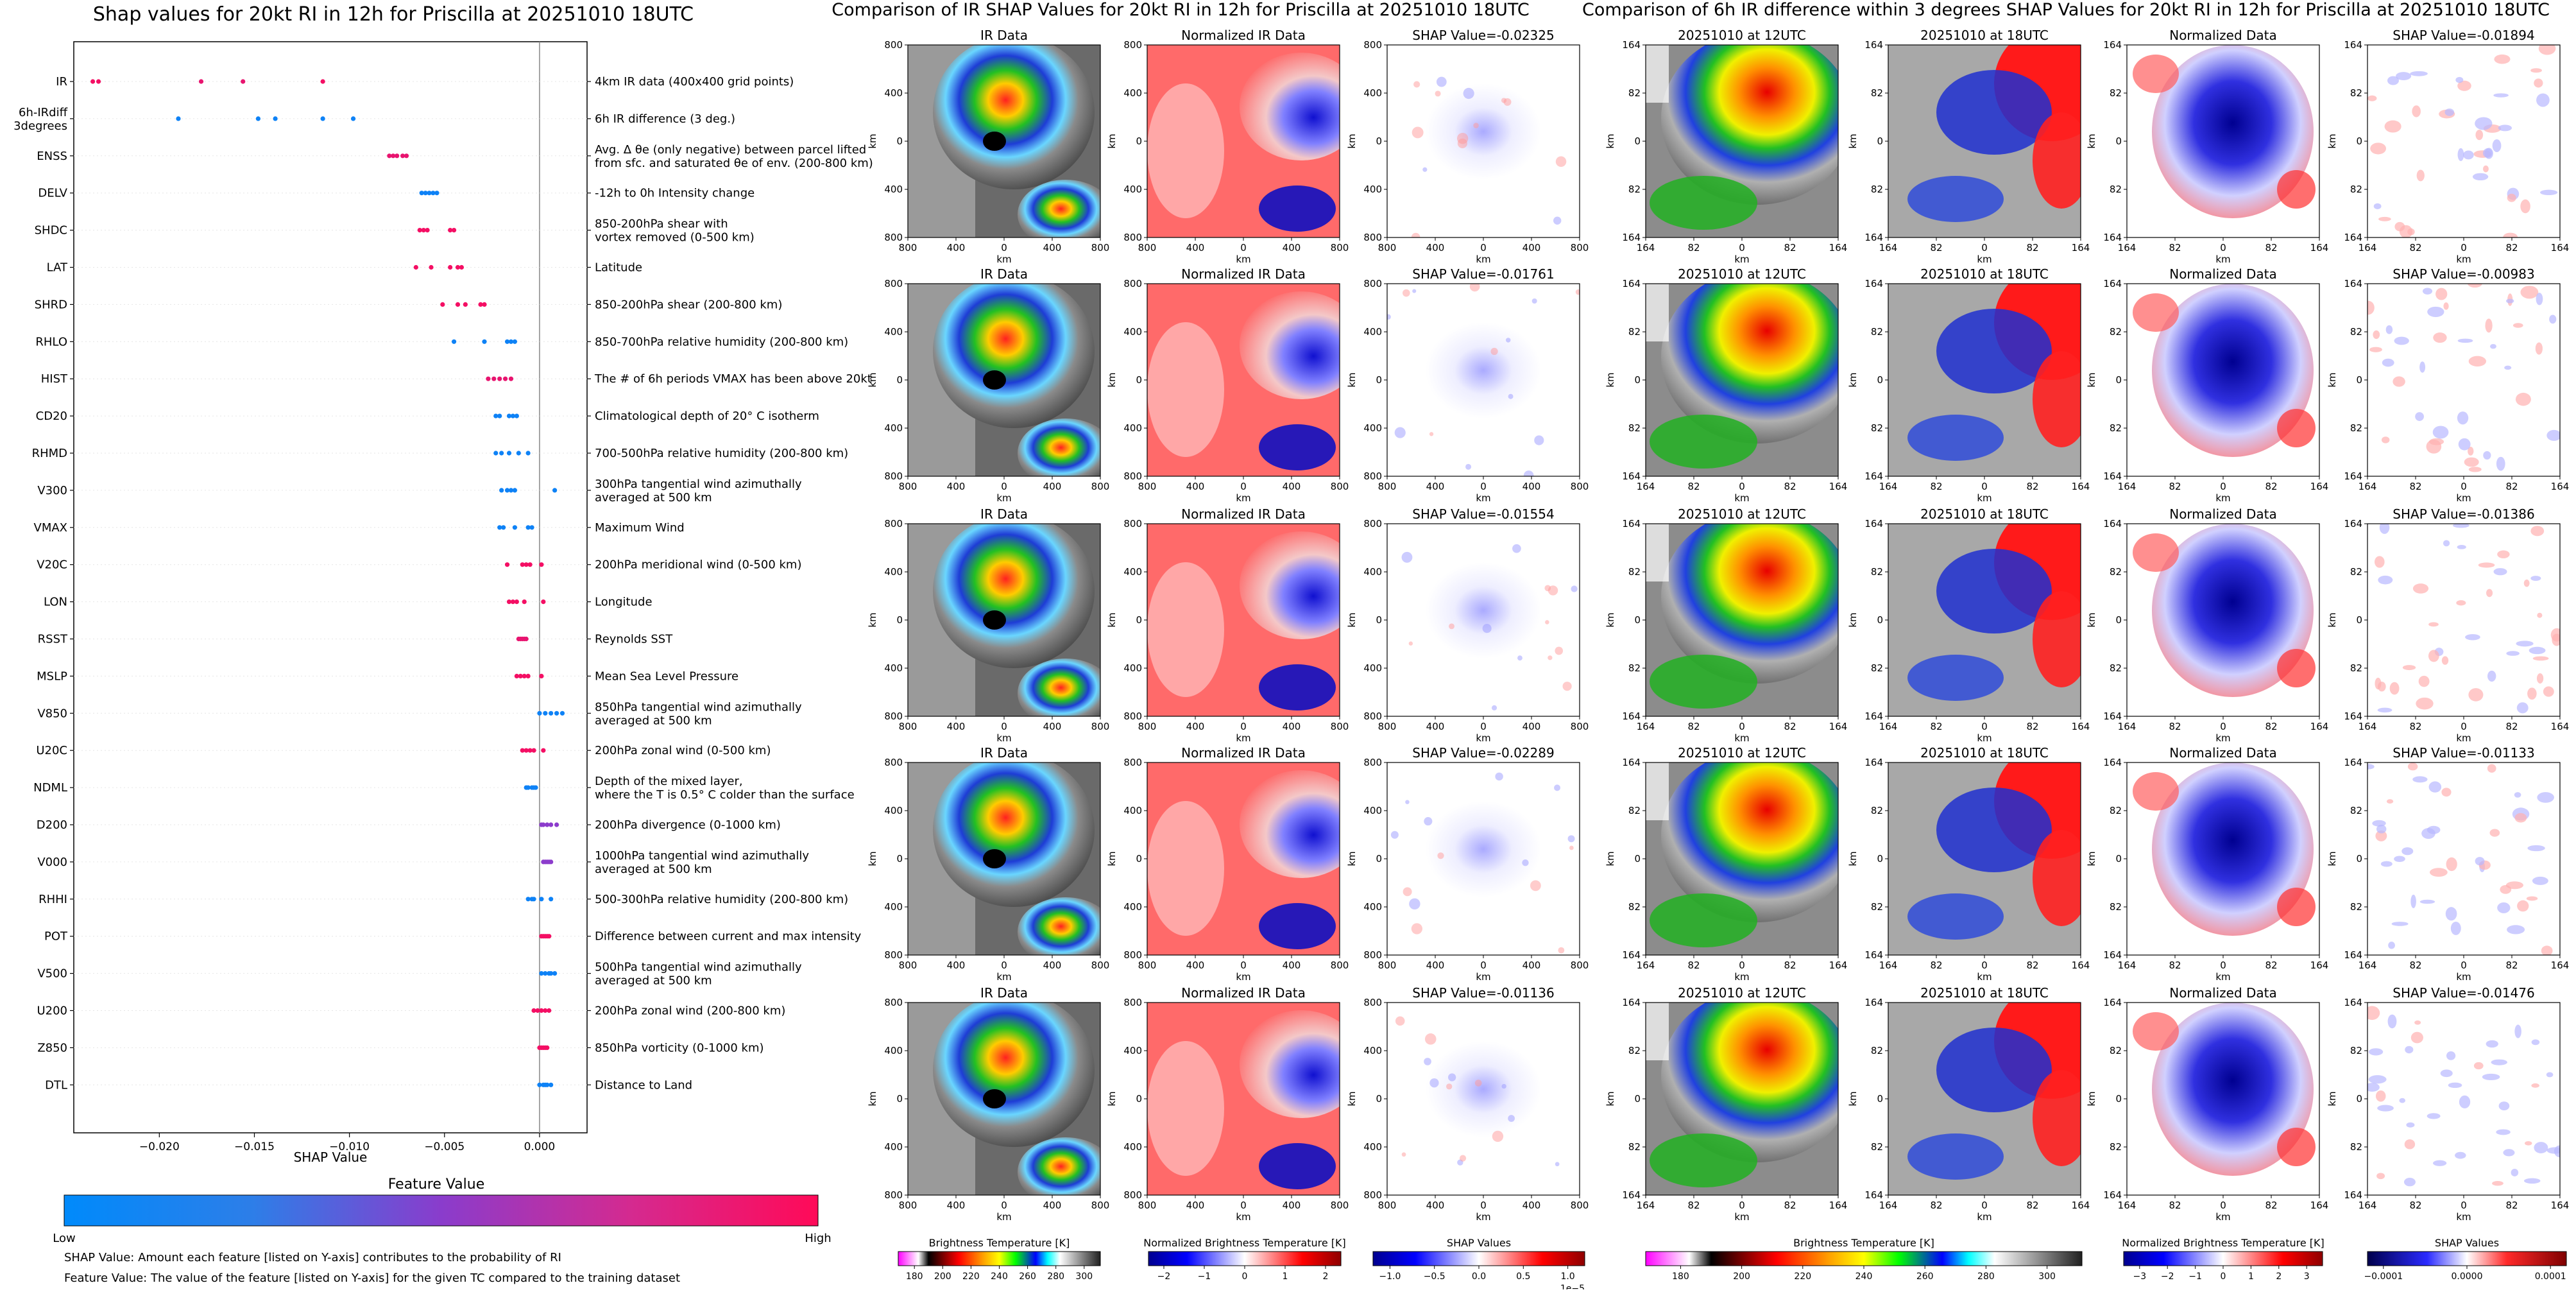  I want to click on feature-row-dtl: DTL Distance to Land, so click(368, 1085).